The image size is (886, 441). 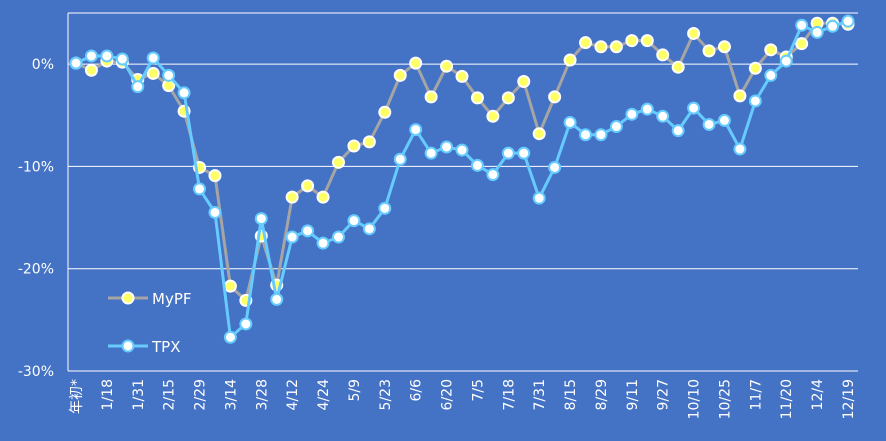 I want to click on y-axis-tick-labels: 0% -10% -20% -30%, so click(x=36, y=218).